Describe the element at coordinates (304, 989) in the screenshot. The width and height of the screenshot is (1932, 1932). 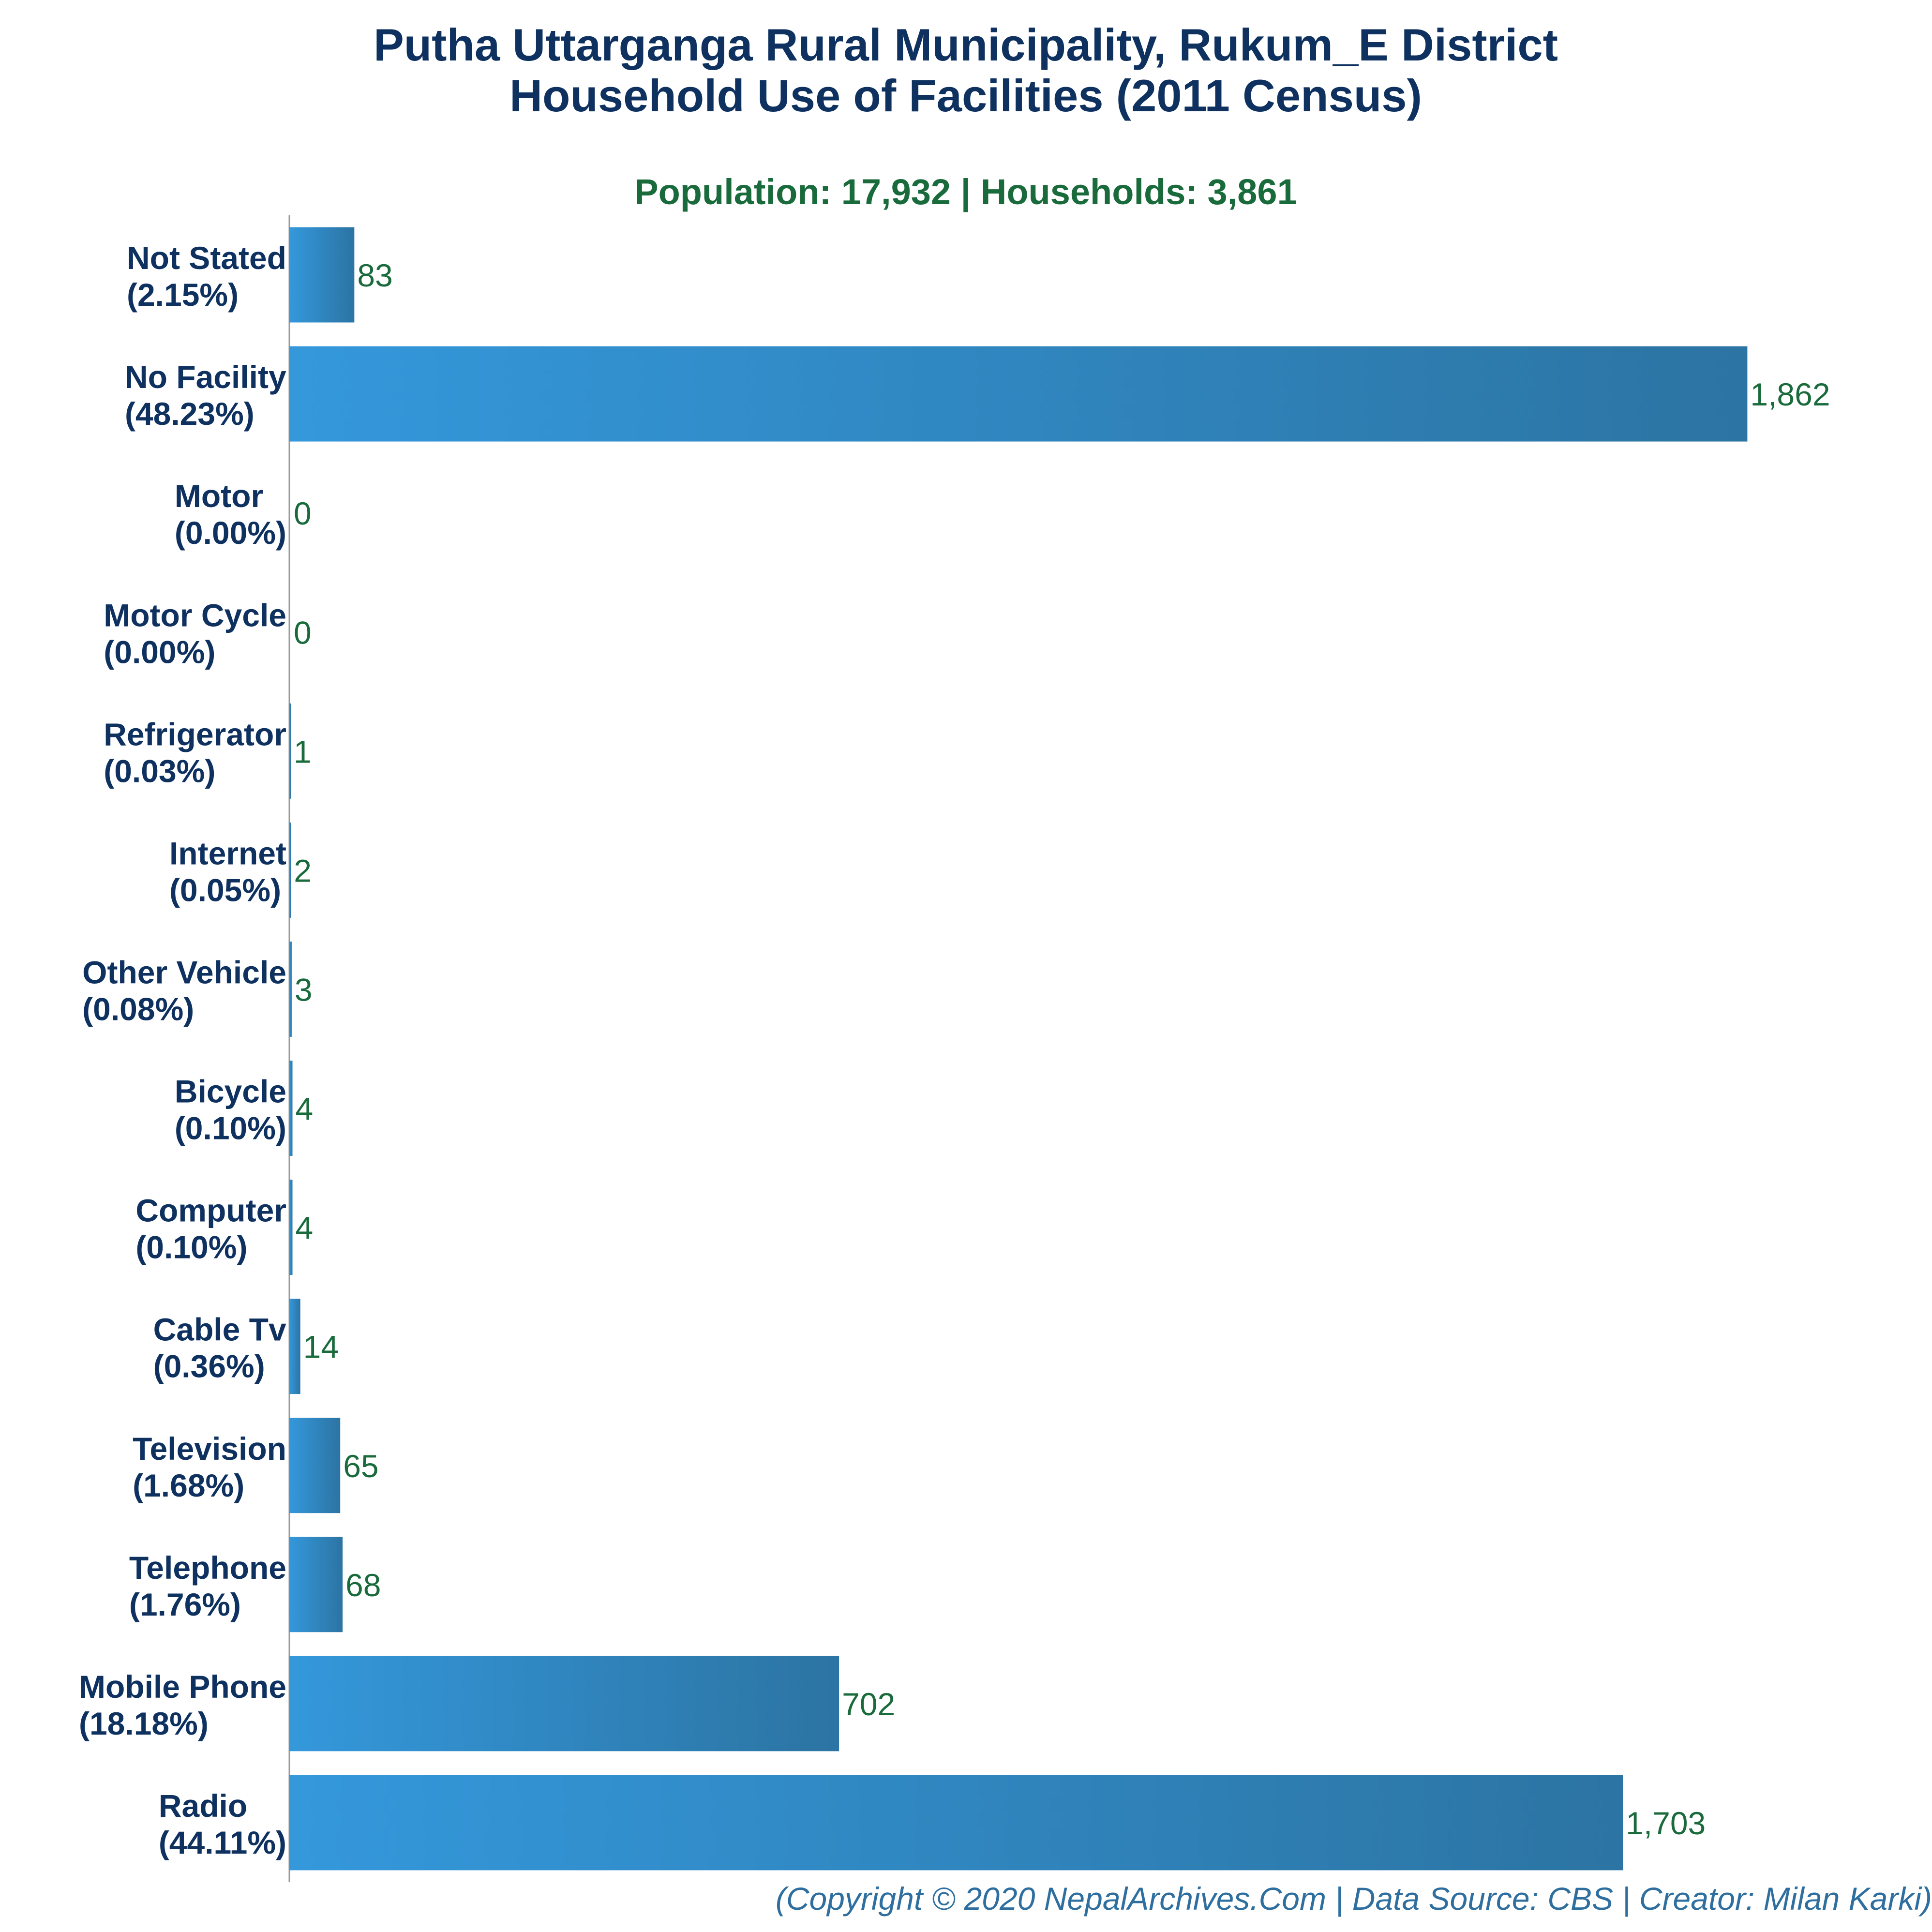
I see `bar-value-label: 3` at that location.